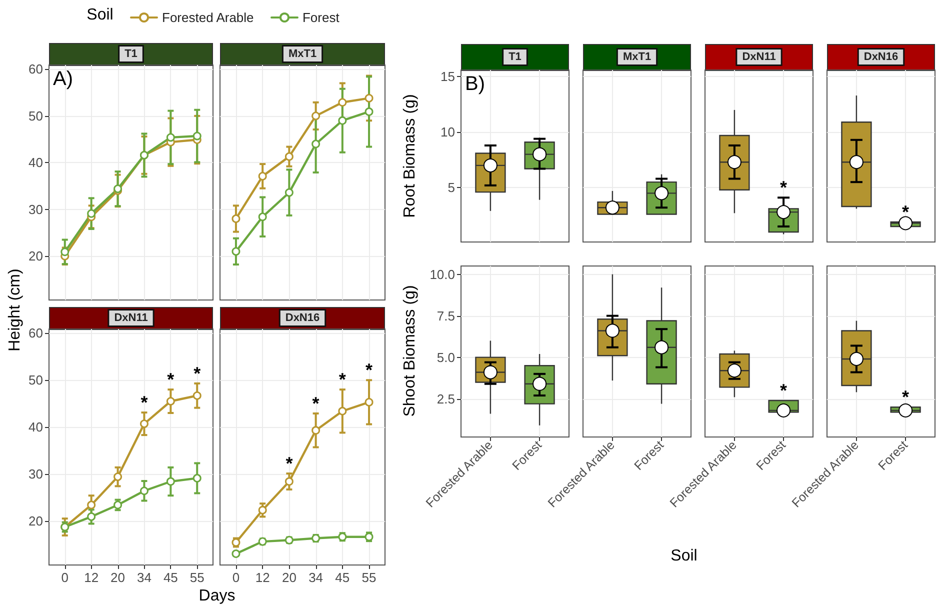 The height and width of the screenshot is (607, 937). What do you see at coordinates (447, 76) in the screenshot?
I see `y-tick-label: 15` at bounding box center [447, 76].